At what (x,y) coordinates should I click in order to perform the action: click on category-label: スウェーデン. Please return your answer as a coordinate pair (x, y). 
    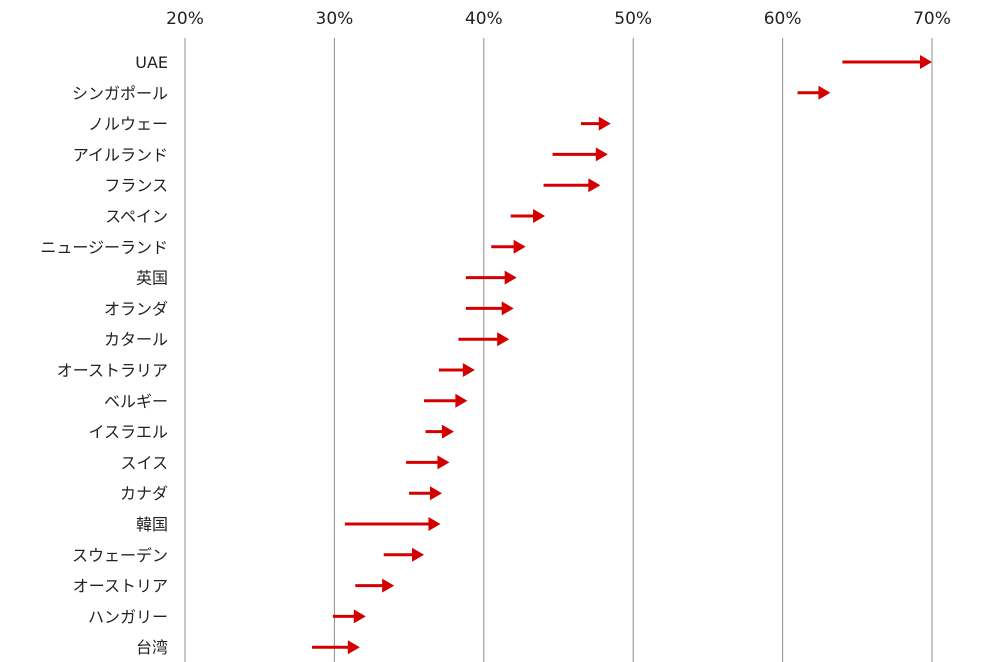
    Looking at the image, I should click on (120, 555).